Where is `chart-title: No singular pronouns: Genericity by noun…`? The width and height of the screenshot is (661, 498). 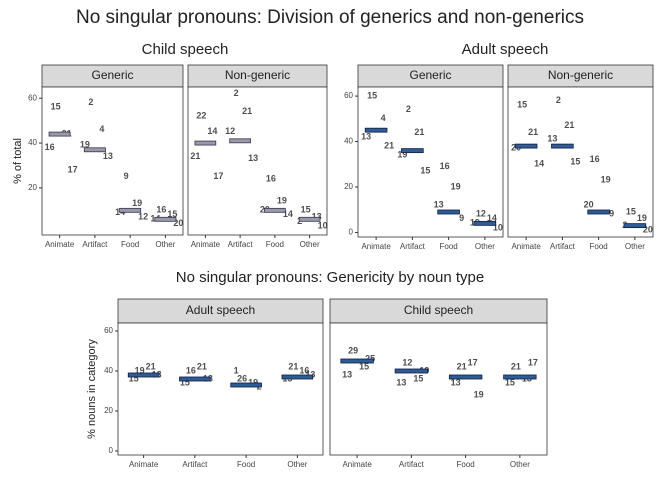 chart-title: No singular pronouns: Genericity by noun… is located at coordinates (330, 277).